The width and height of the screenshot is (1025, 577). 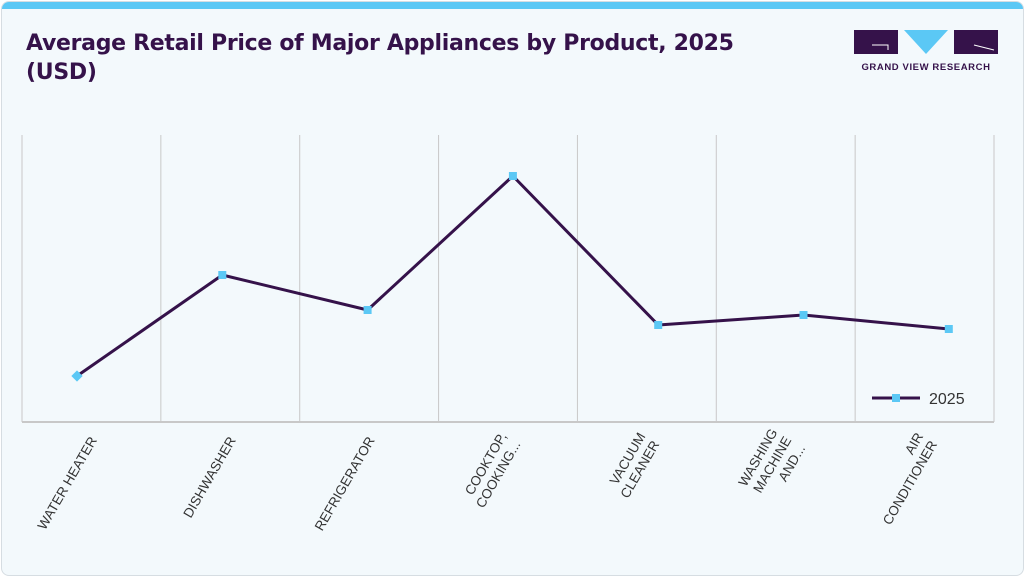 I want to click on x-tick-label: WATER HEATER, so click(x=67, y=483).